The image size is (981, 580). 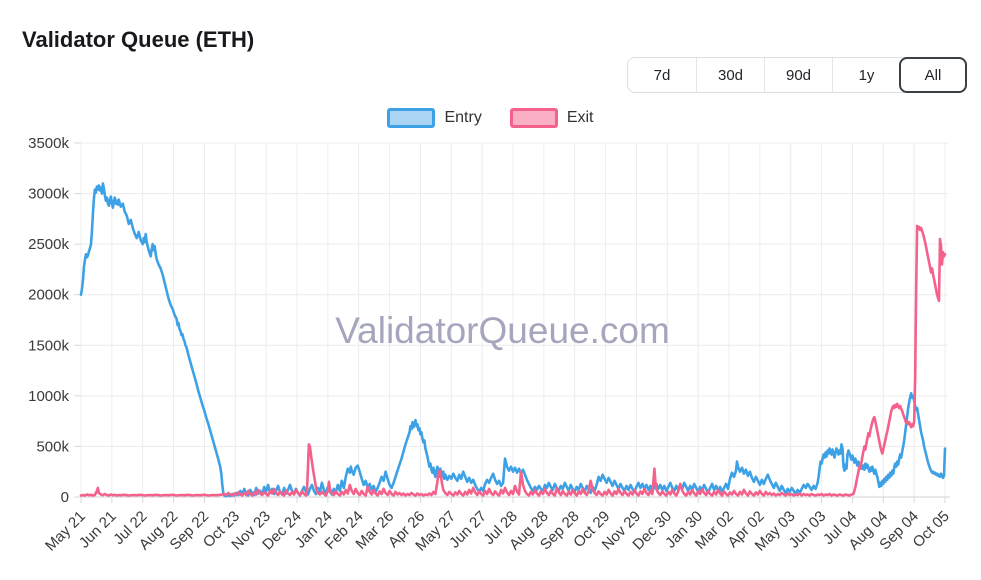 I want to click on y-axis-tick-label: 1000k, so click(x=48, y=396).